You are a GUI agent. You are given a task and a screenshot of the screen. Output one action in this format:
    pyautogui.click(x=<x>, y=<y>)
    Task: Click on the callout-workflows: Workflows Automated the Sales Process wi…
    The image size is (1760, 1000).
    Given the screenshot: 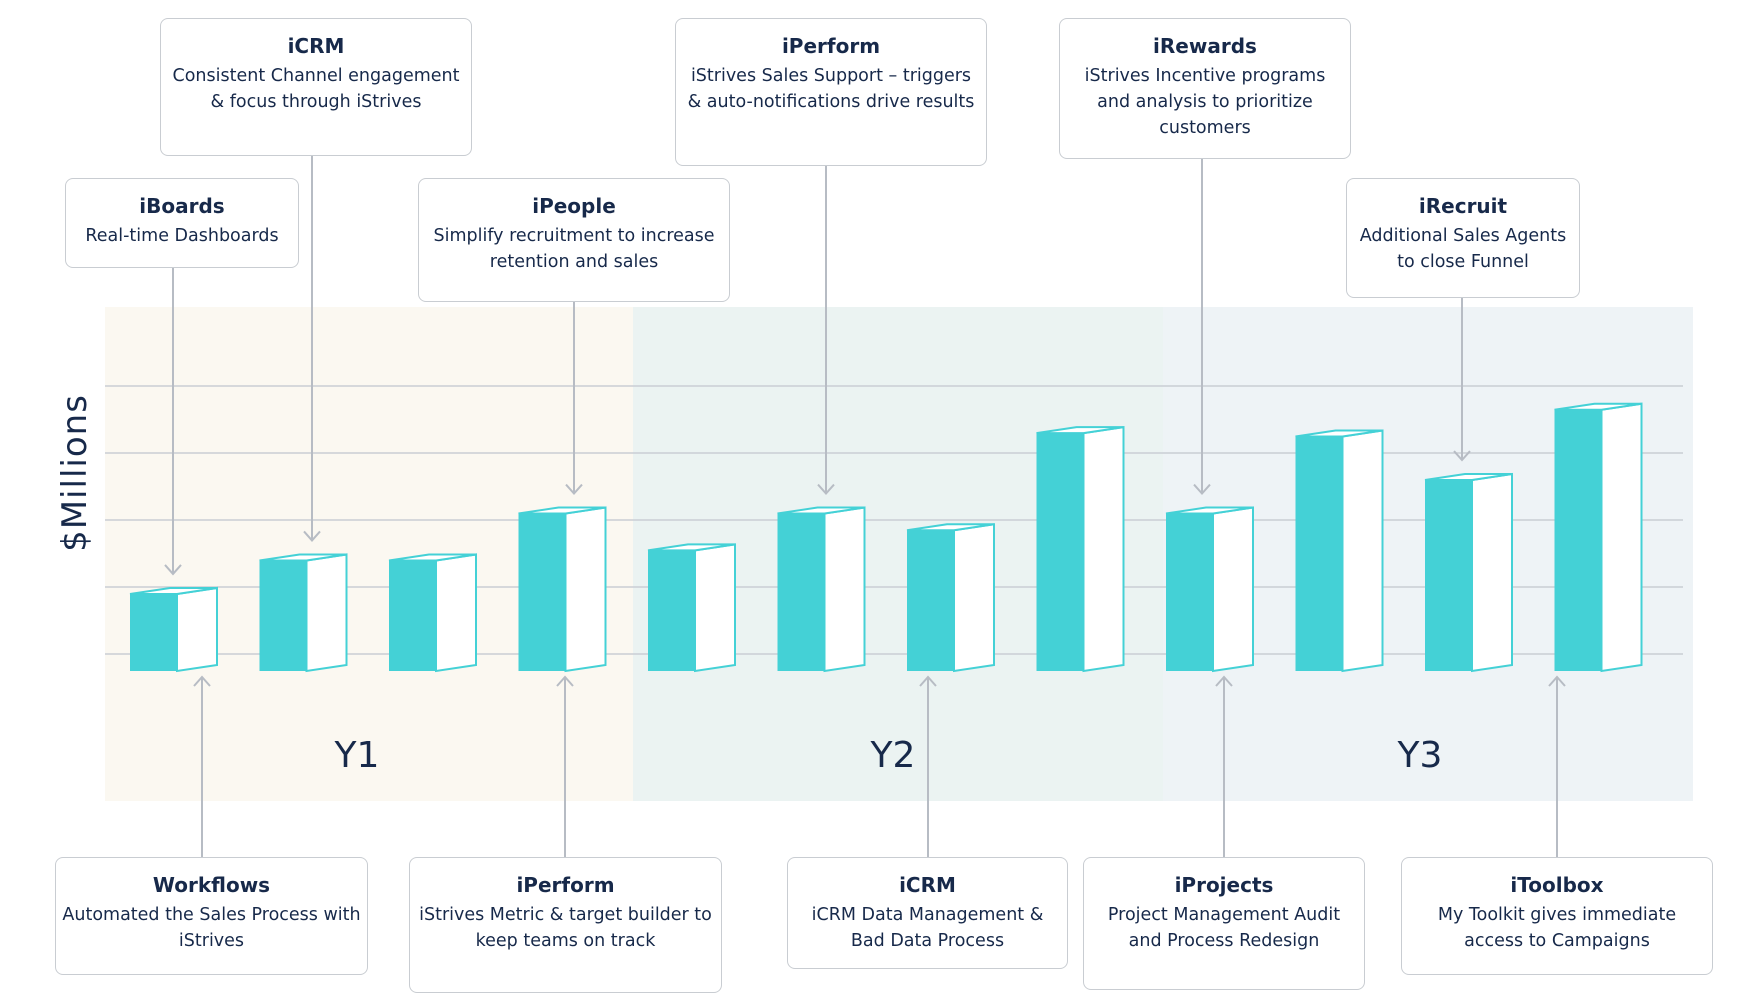 What is the action you would take?
    pyautogui.click(x=211, y=916)
    